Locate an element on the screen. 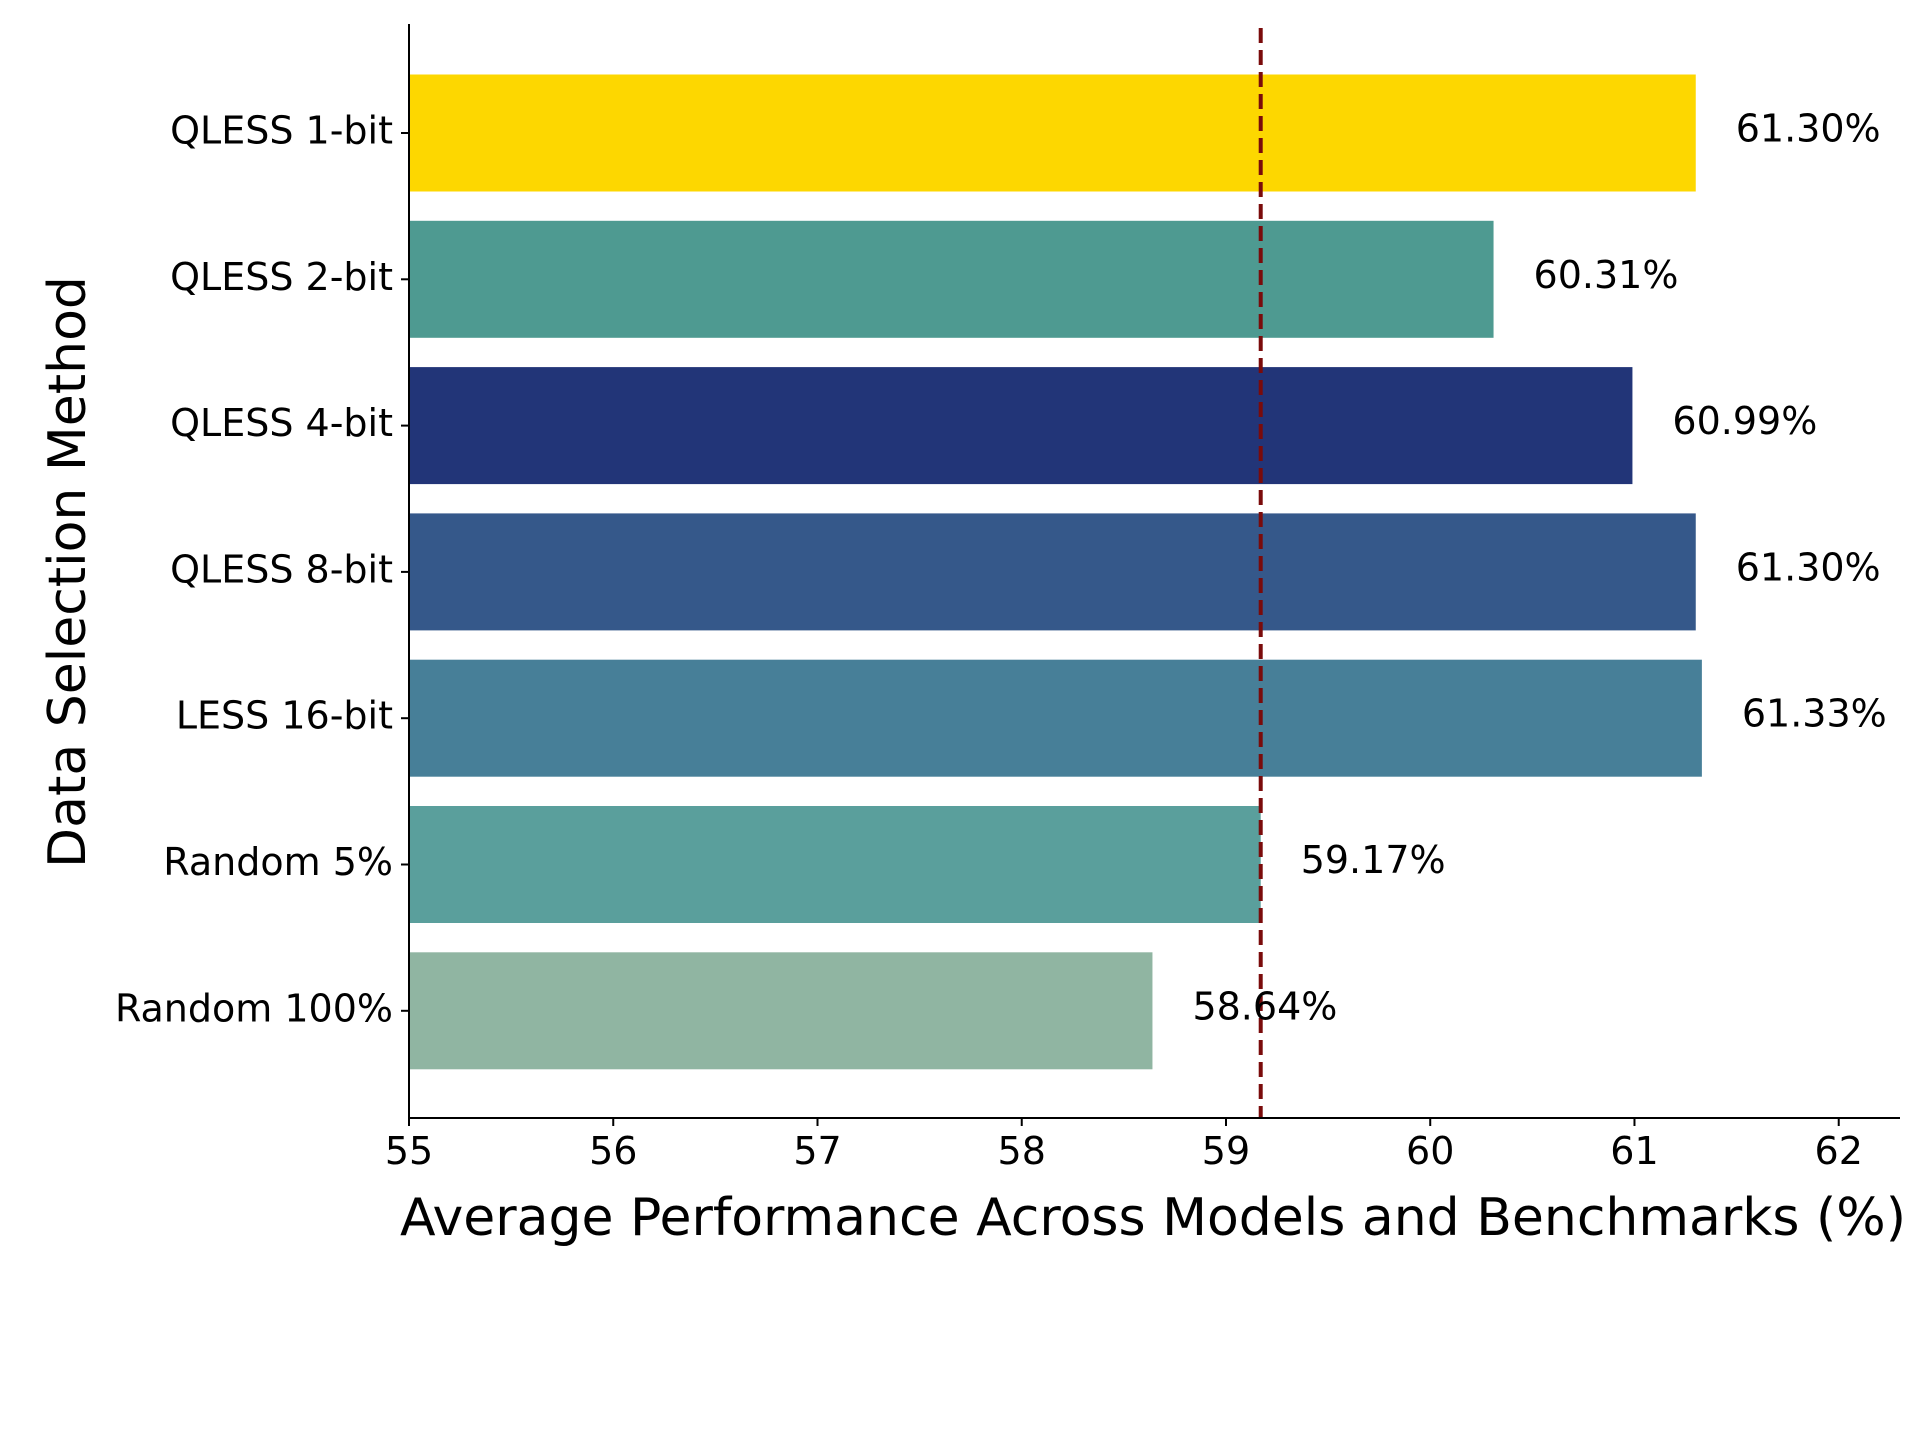  x-ticks-layer: 55 56 57 58 59 60 61 62 is located at coordinates (1124, 1145).